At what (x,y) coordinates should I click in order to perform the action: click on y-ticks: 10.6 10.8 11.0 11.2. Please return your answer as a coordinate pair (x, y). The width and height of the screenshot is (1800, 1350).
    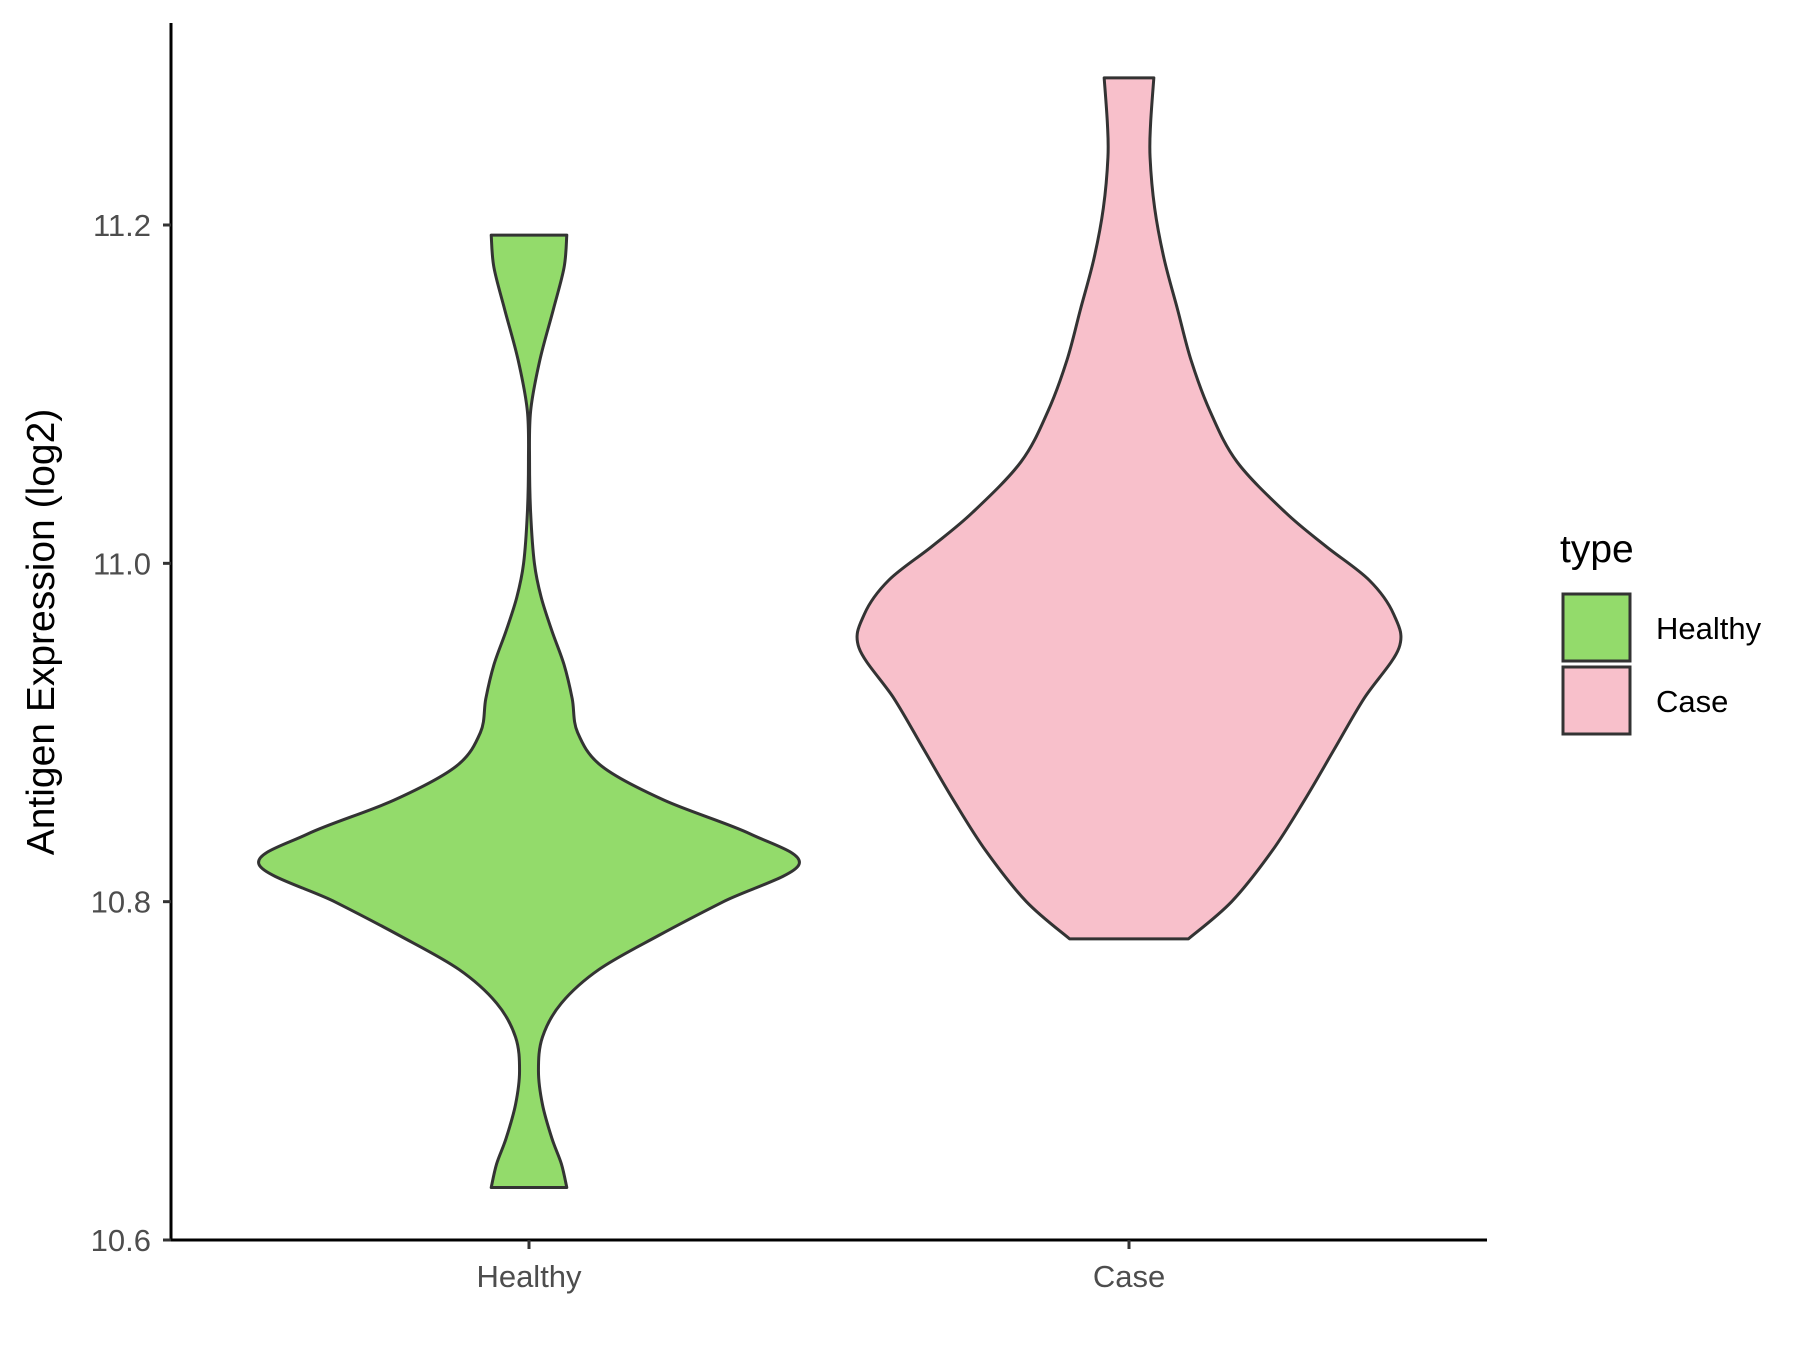
    Looking at the image, I should click on (131, 733).